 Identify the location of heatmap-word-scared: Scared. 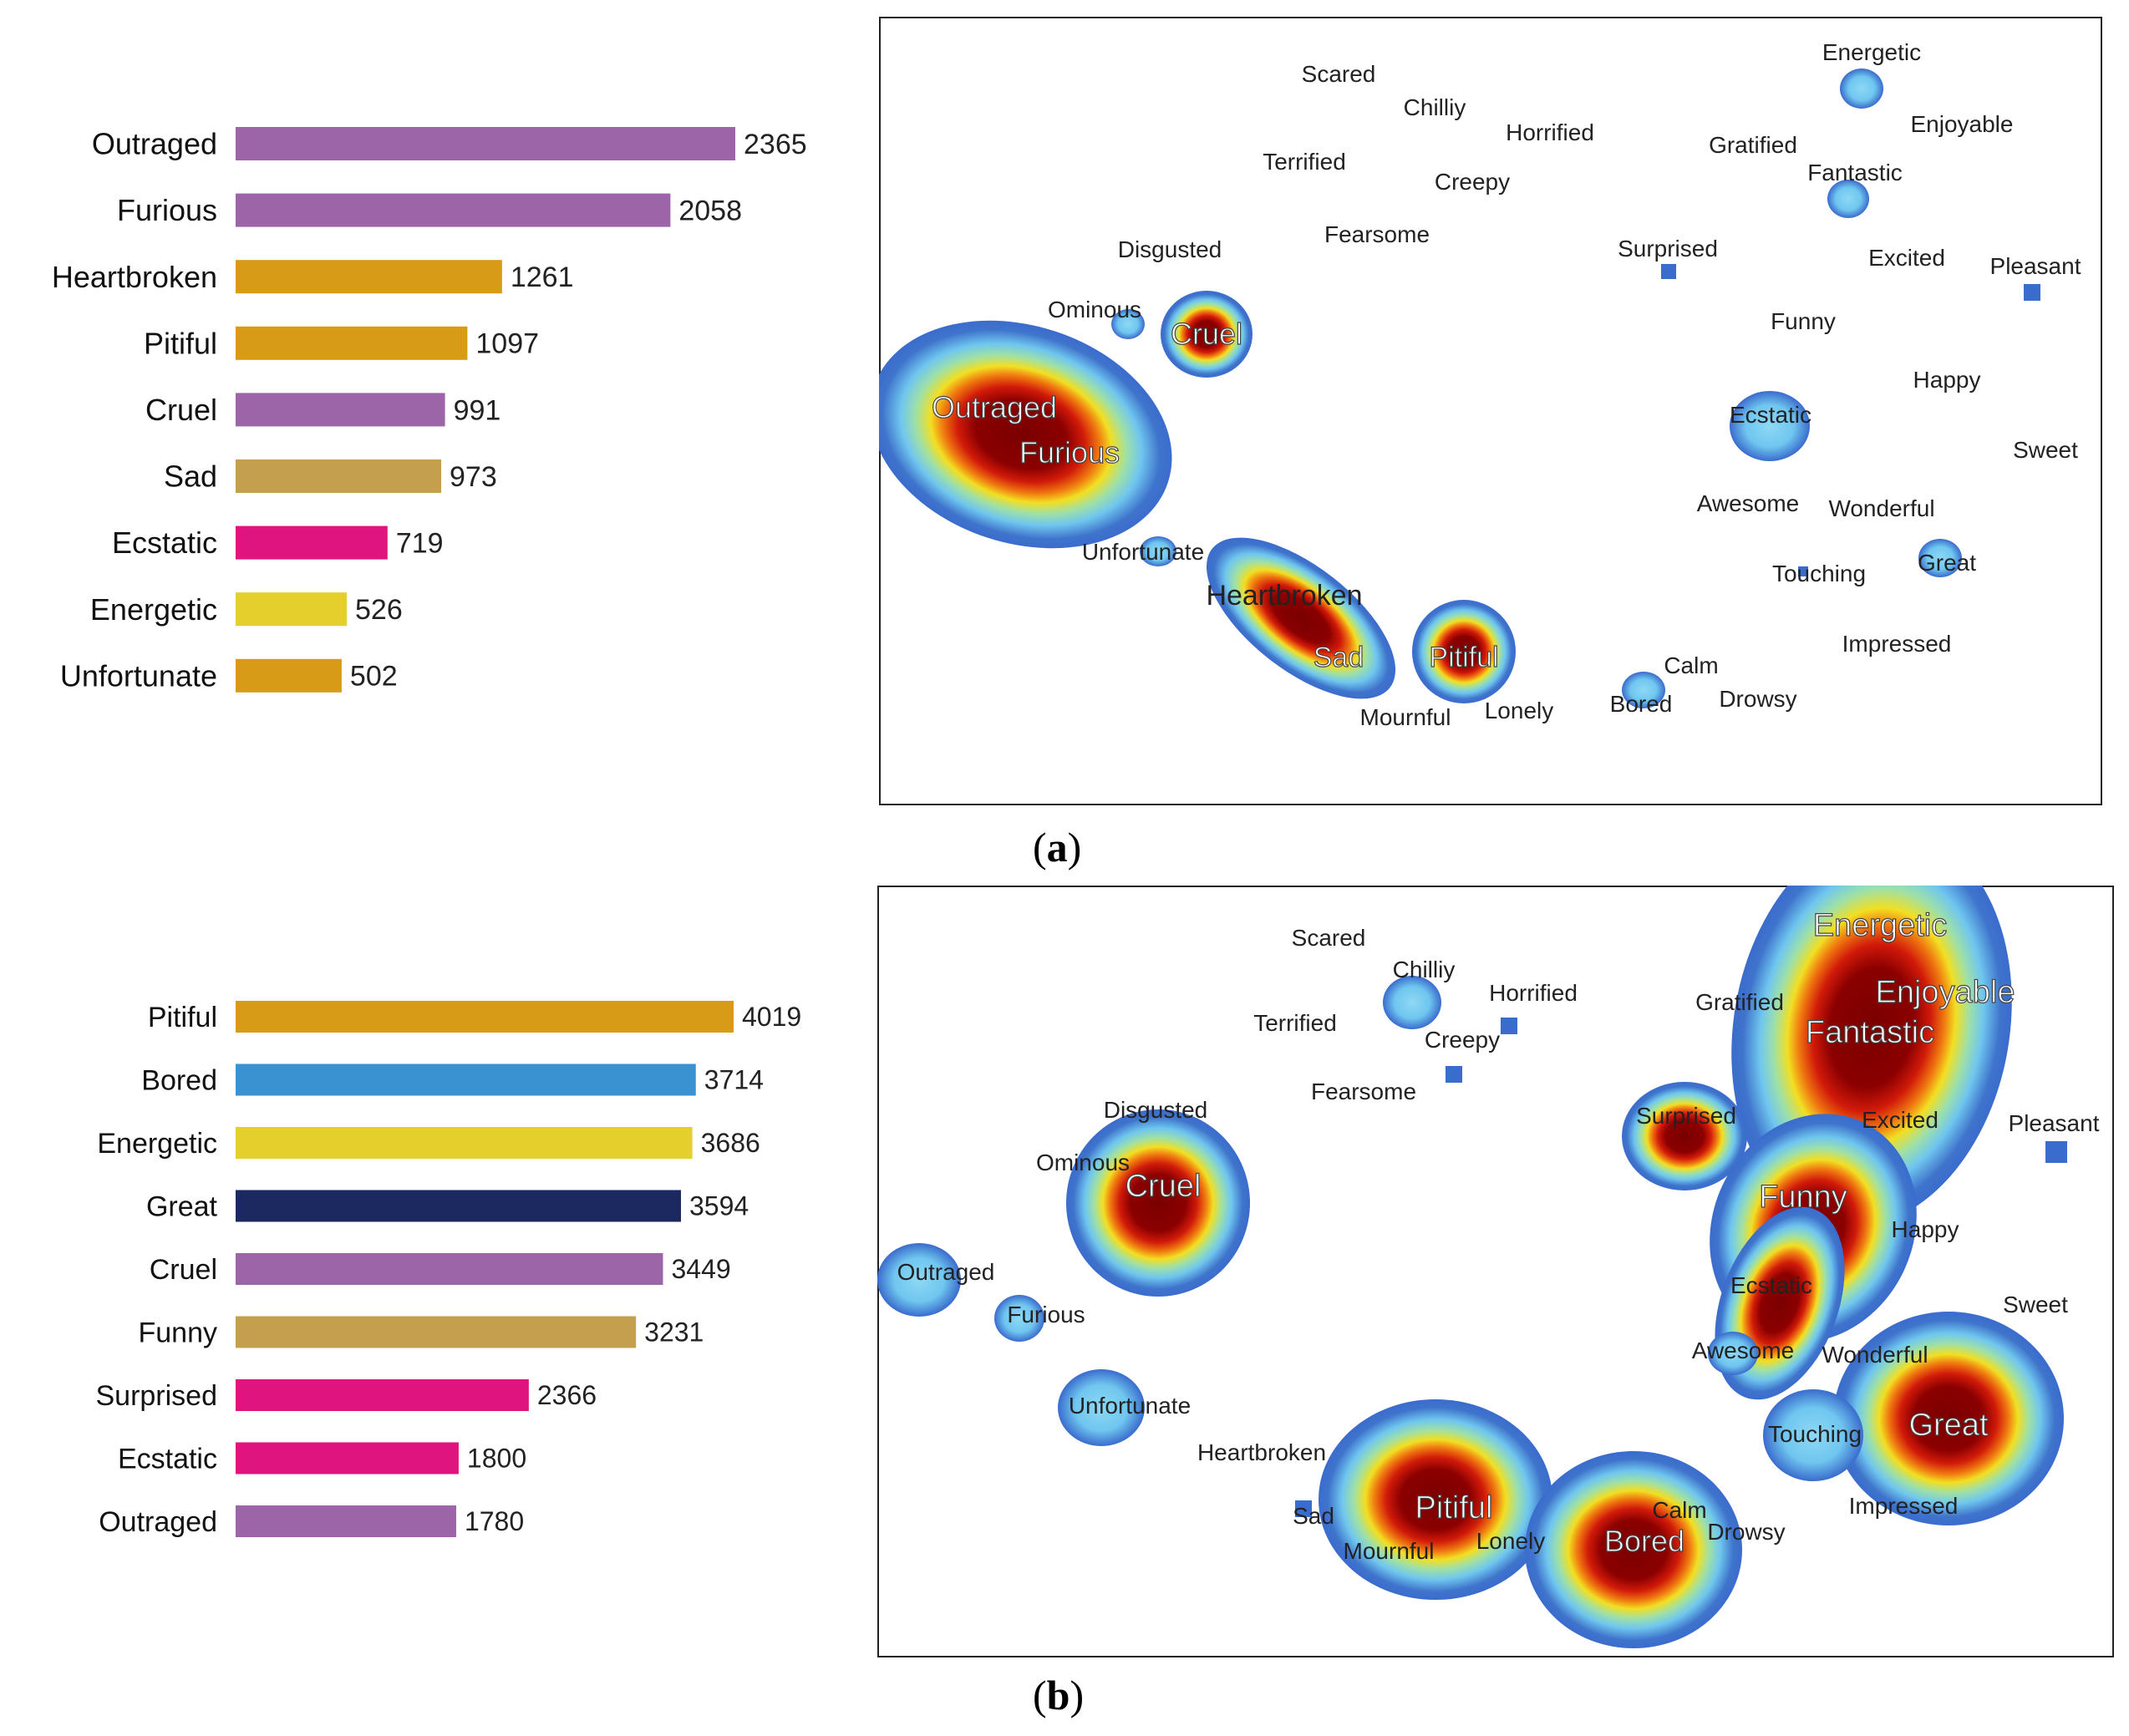
(1329, 938).